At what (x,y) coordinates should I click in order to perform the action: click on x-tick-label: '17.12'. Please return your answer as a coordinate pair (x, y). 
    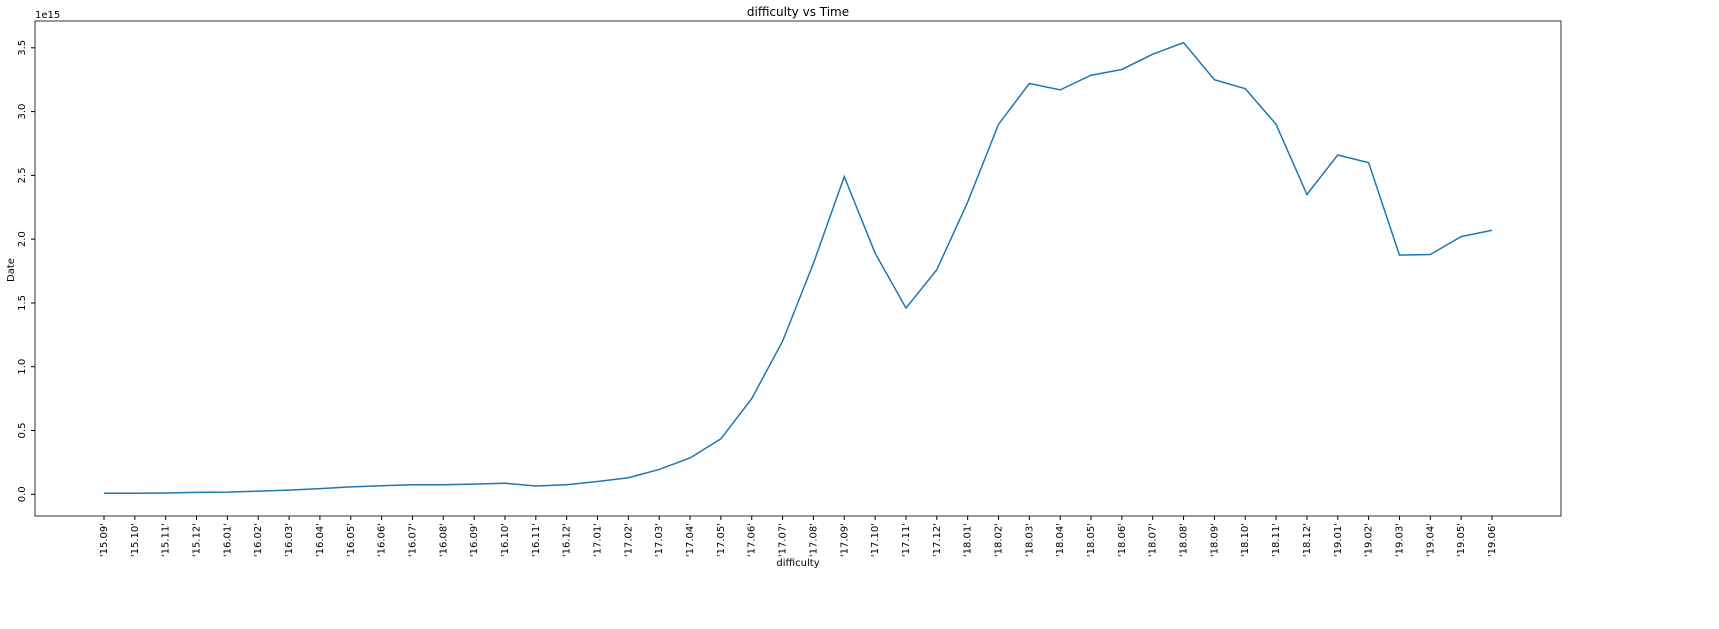
    Looking at the image, I should click on (937, 540).